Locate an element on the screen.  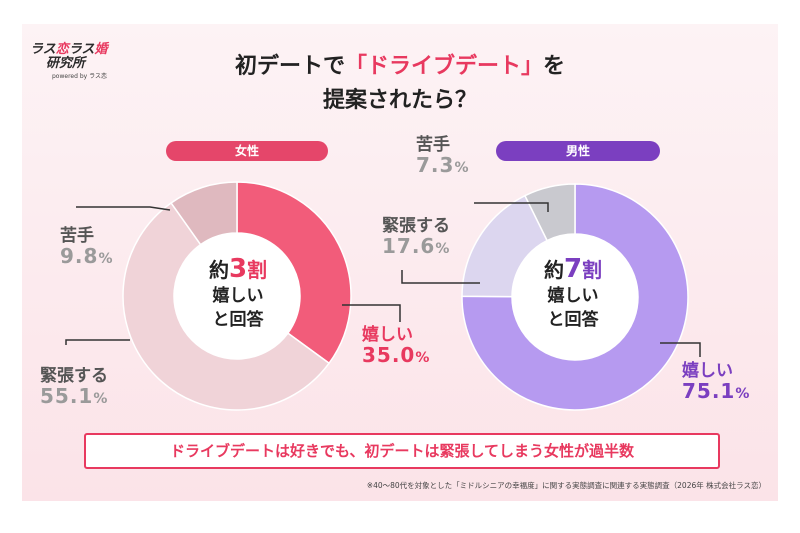
center-number: 7 is located at coordinates (573, 269).